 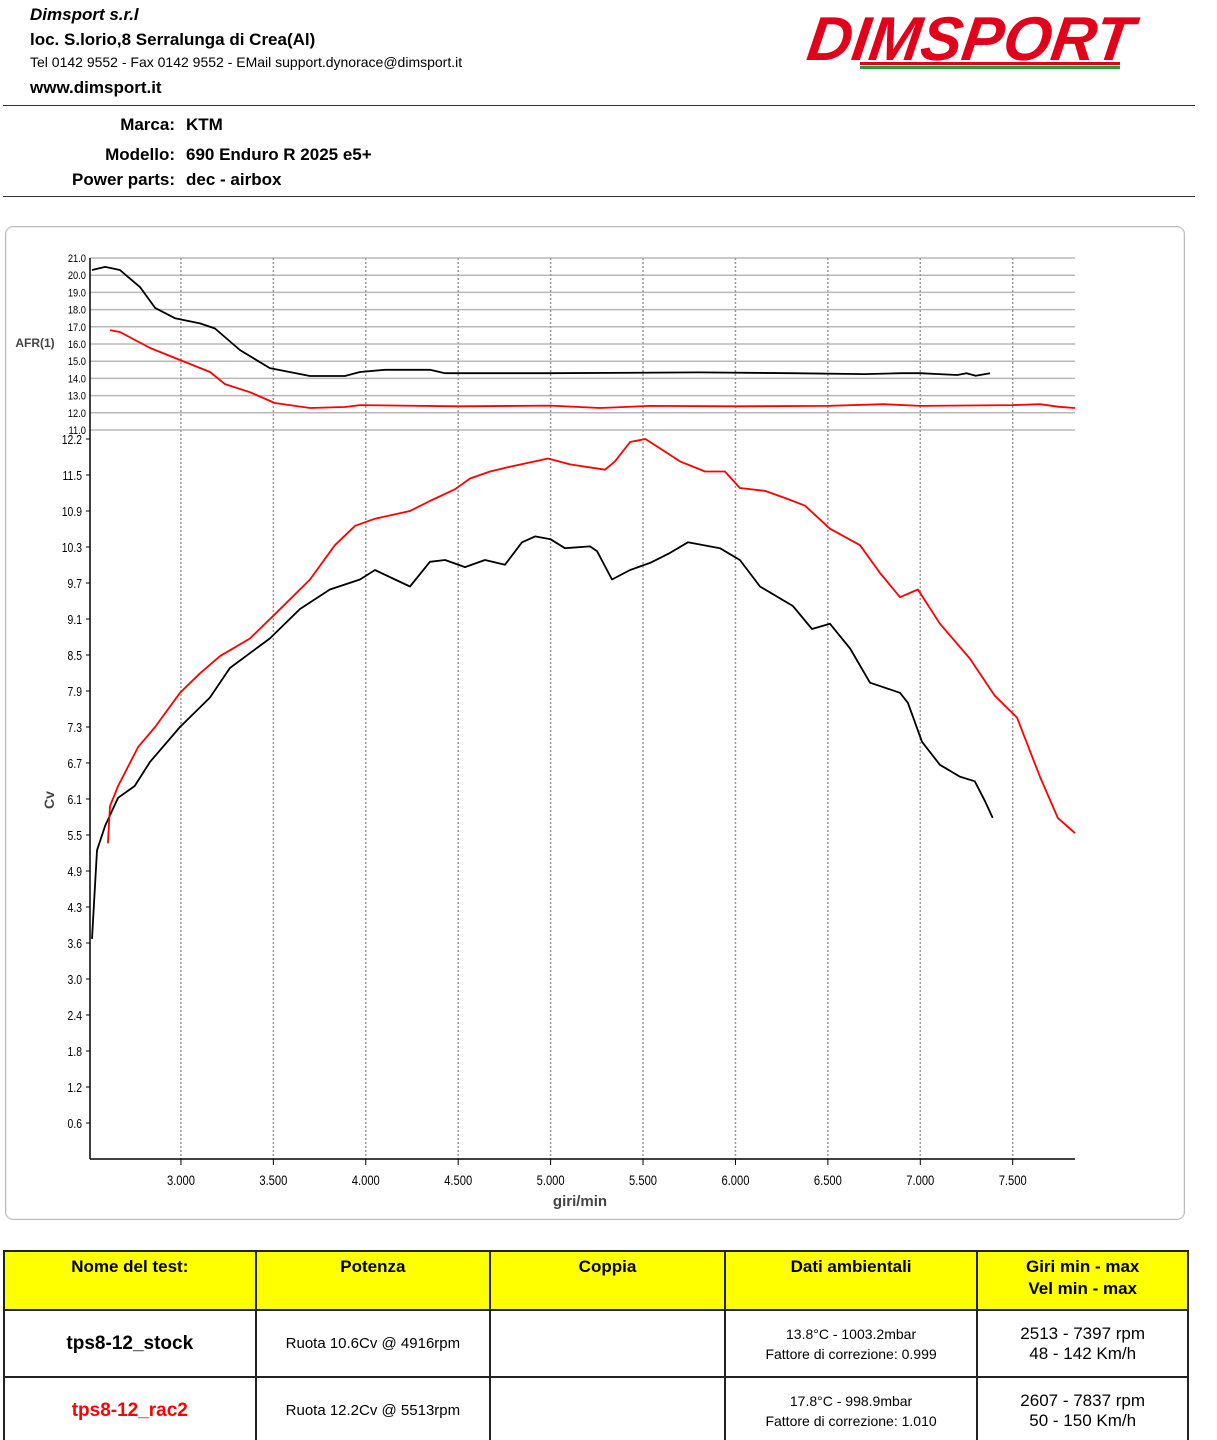 I want to click on power-tick-label: 7.3, so click(x=75, y=728).